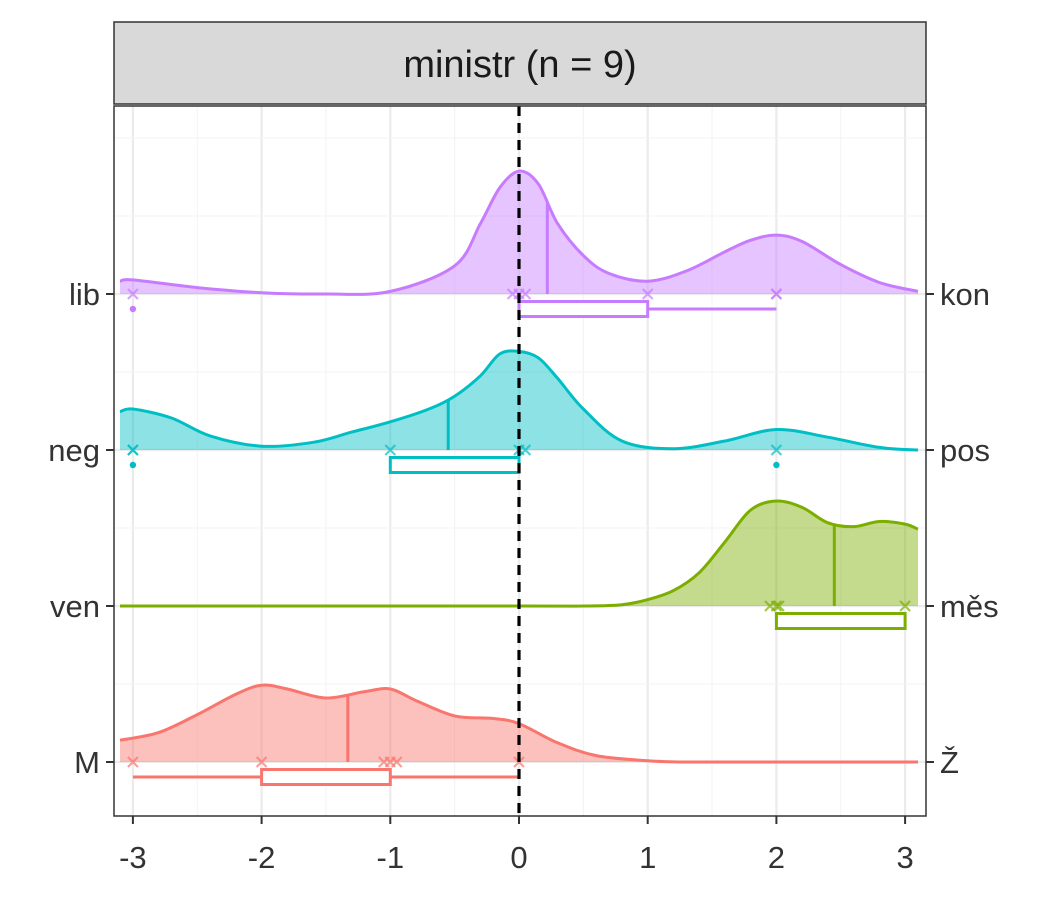  What do you see at coordinates (647, 857) in the screenshot?
I see `x-tick-label: 1` at bounding box center [647, 857].